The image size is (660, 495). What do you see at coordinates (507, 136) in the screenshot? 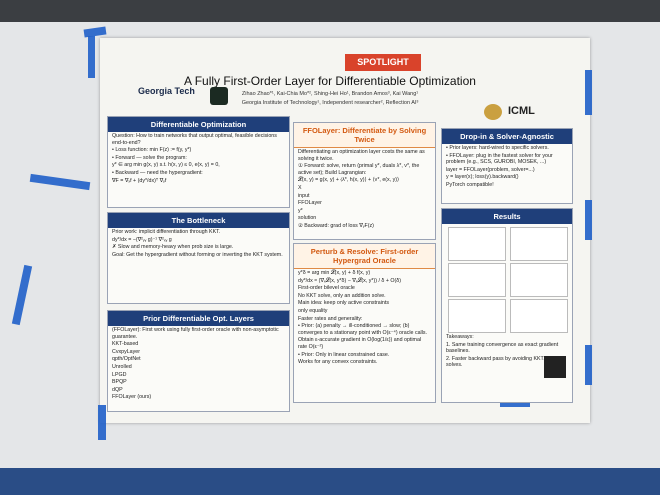
I see `section-title: Drop-in & Solver-Agnostic` at bounding box center [507, 136].